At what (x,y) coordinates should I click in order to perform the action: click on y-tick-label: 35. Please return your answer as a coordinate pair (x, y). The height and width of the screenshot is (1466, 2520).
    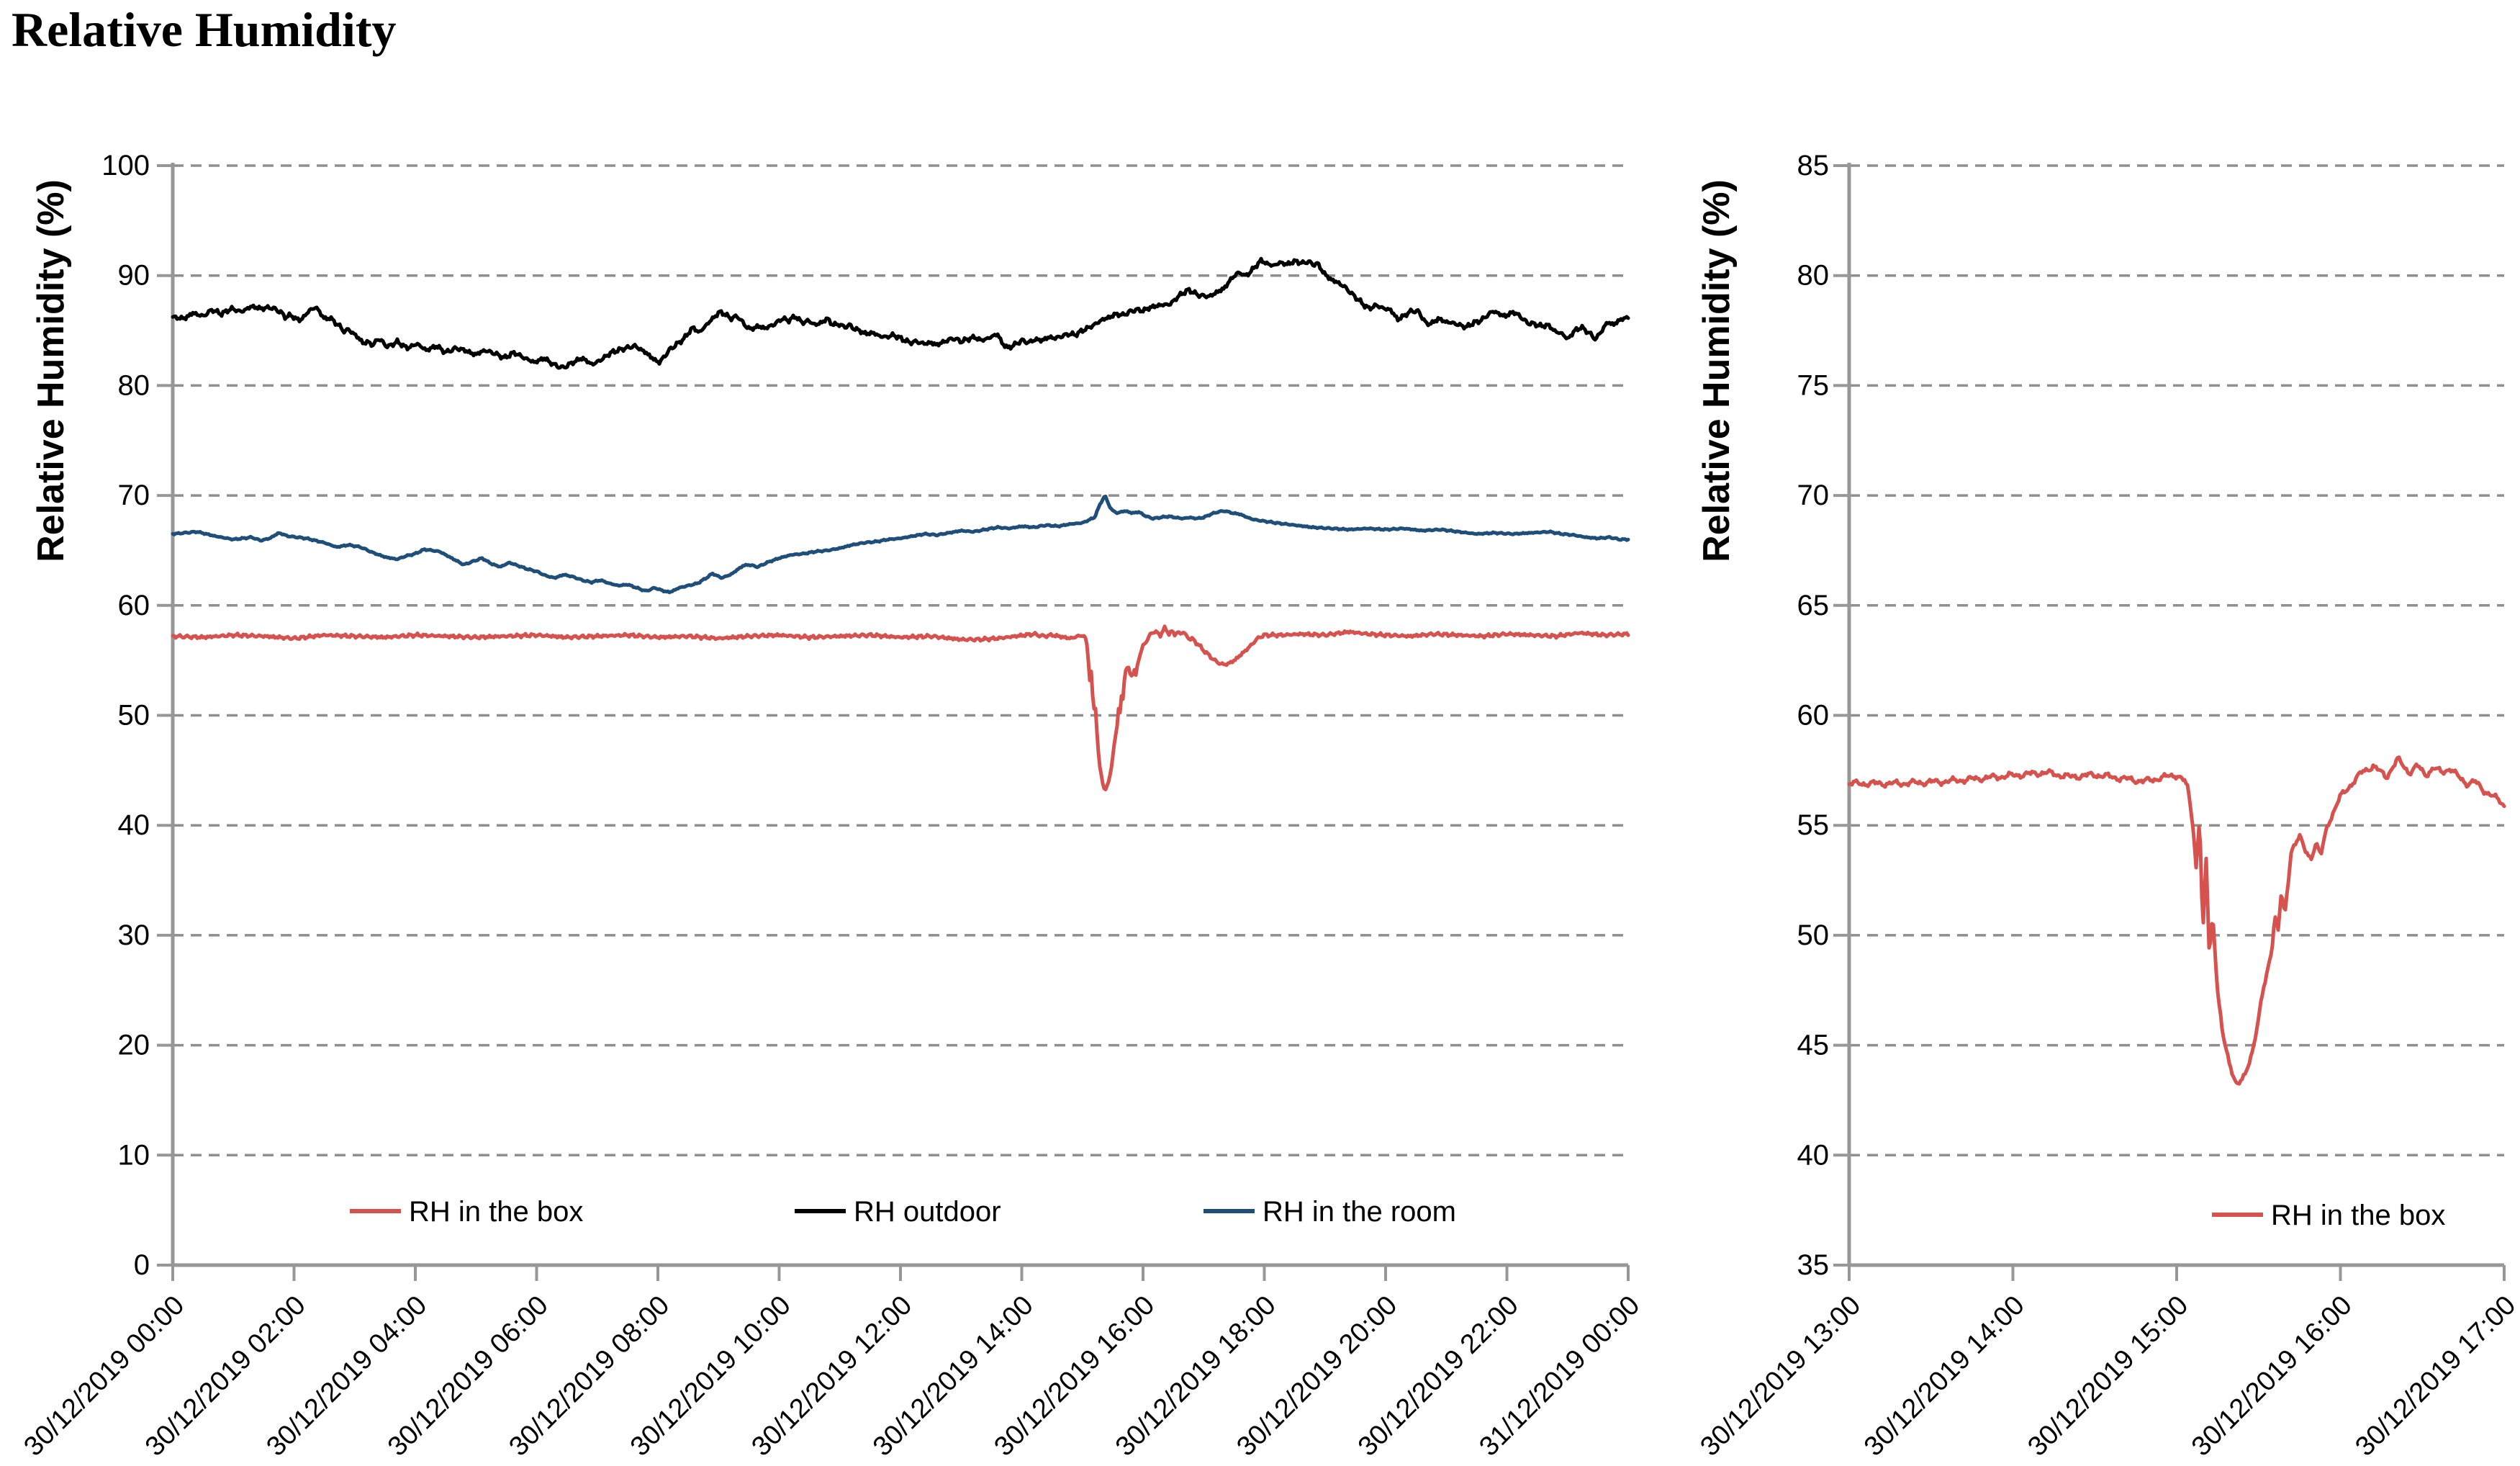
    Looking at the image, I should click on (1813, 1265).